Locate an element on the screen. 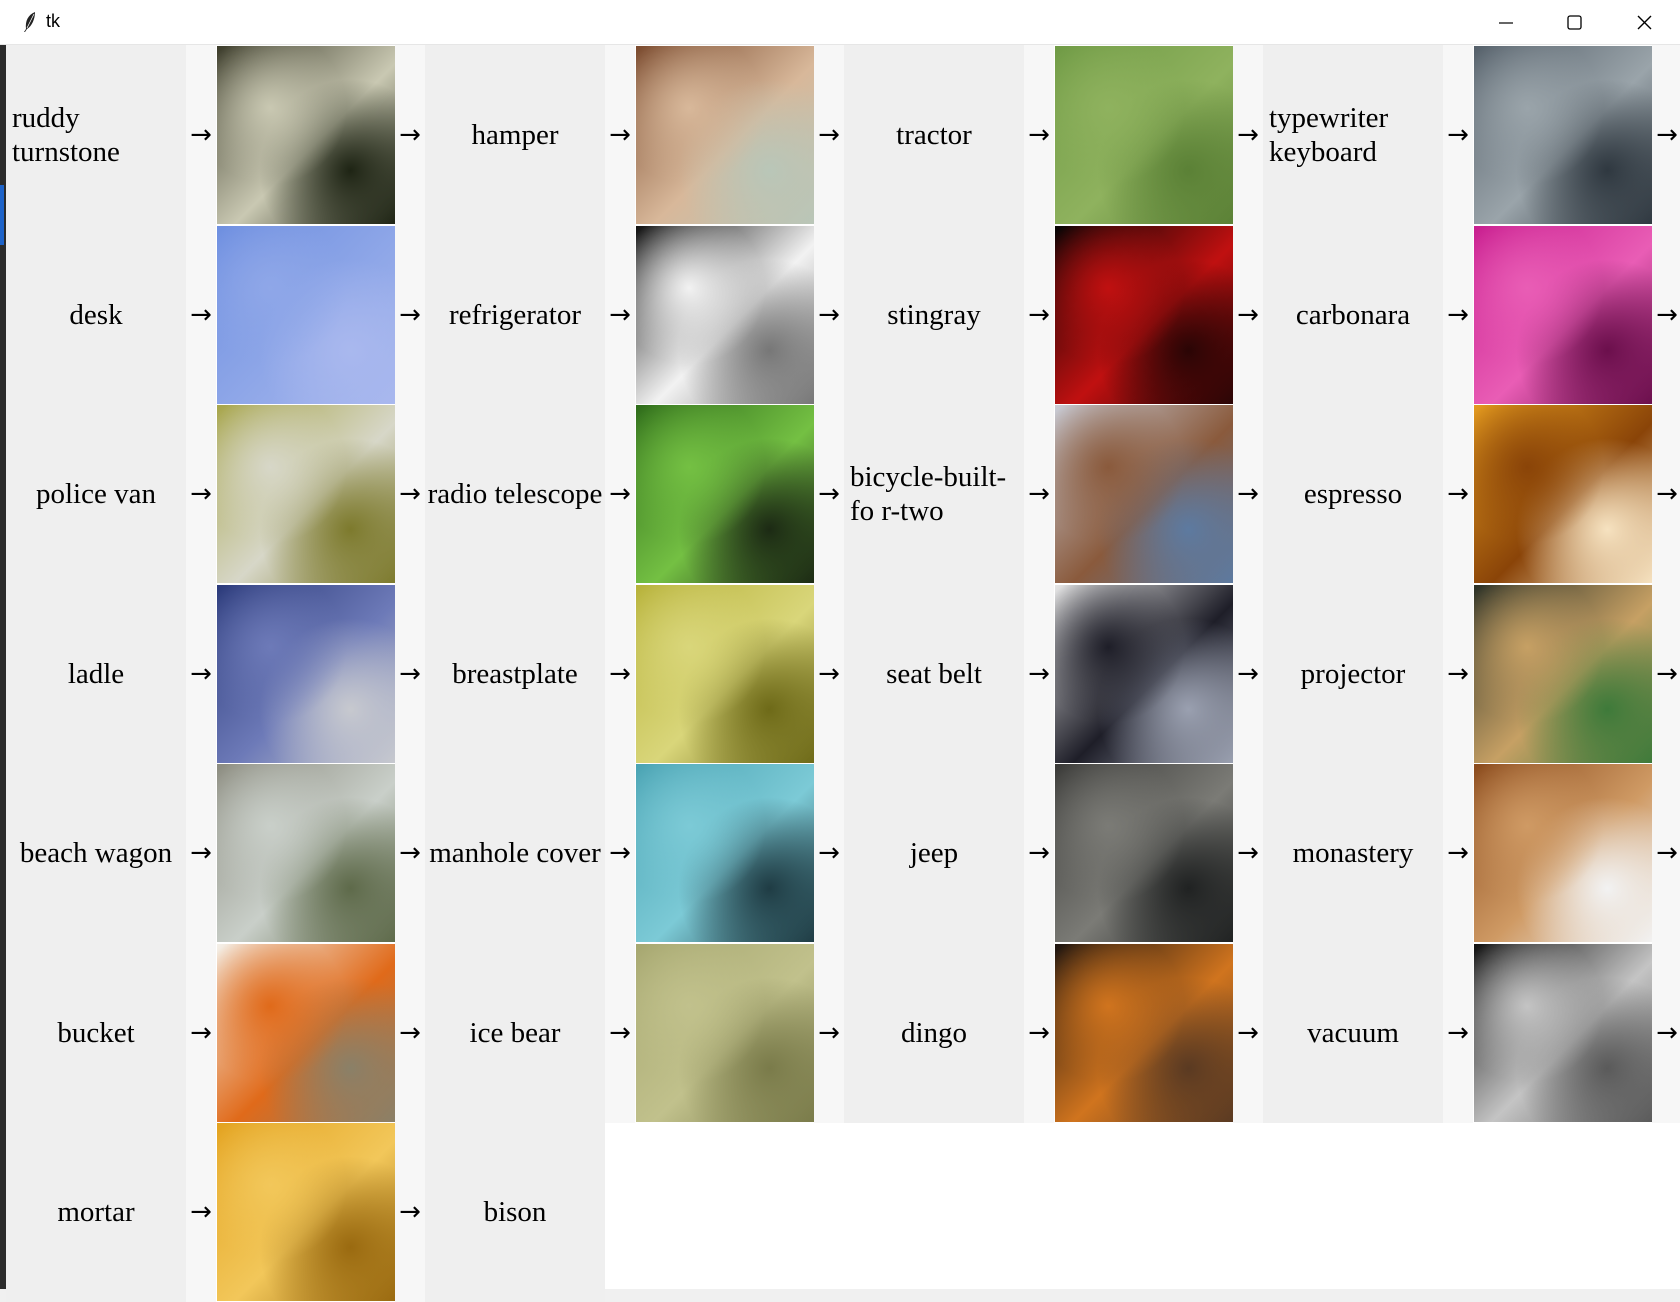  class-label-text: bucket is located at coordinates (96, 1032).